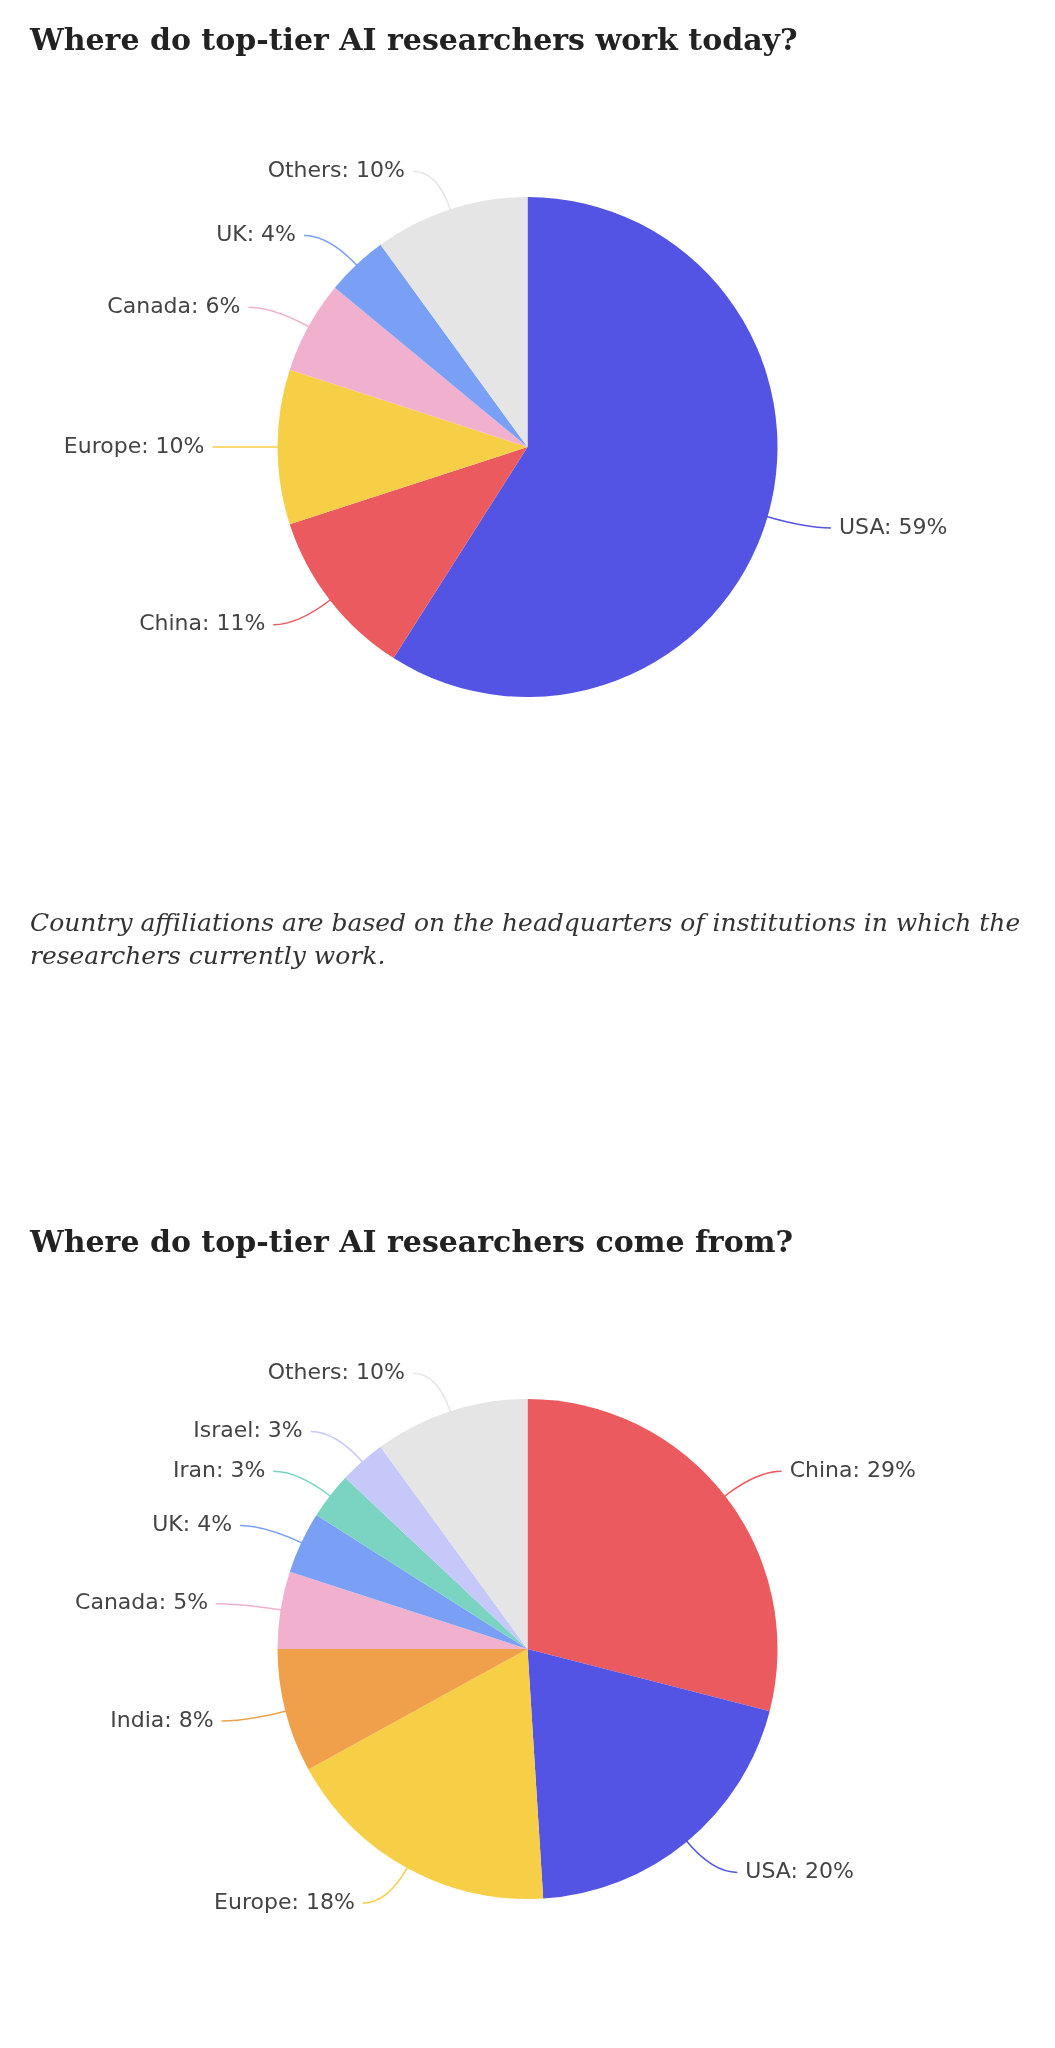 This screenshot has width=1055, height=2048. I want to click on slice-label: USA: 59%, so click(893, 526).